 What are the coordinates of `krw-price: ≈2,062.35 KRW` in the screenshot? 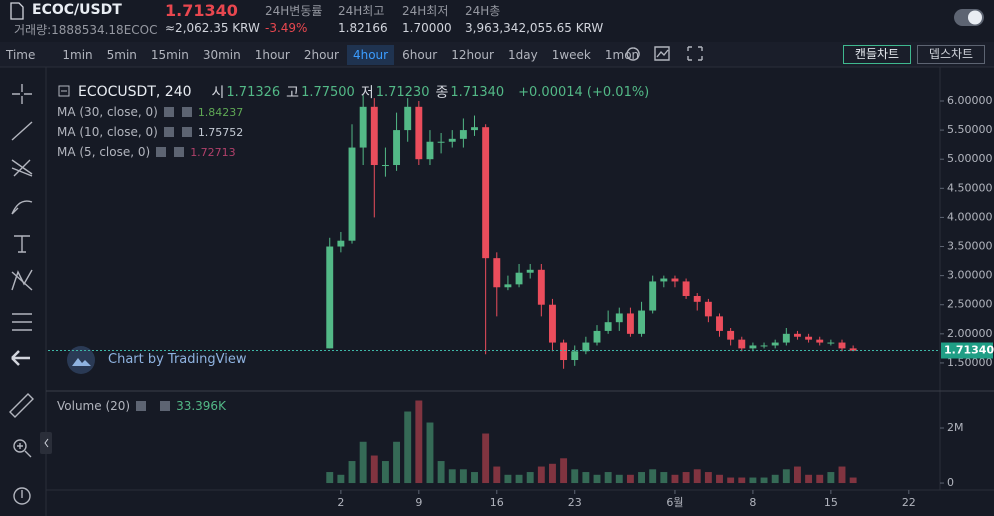 It's located at (212, 28).